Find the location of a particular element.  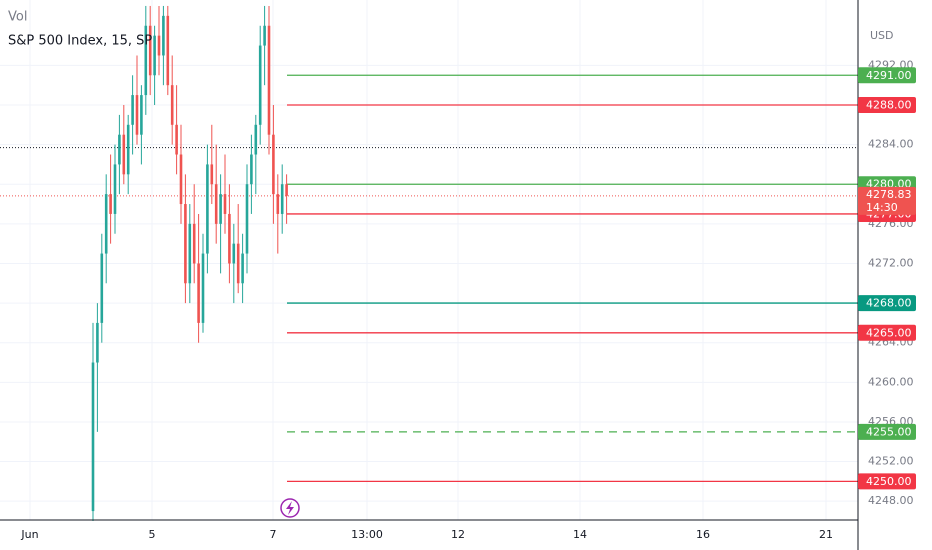

level-label: 4291.00 is located at coordinates (889, 75).